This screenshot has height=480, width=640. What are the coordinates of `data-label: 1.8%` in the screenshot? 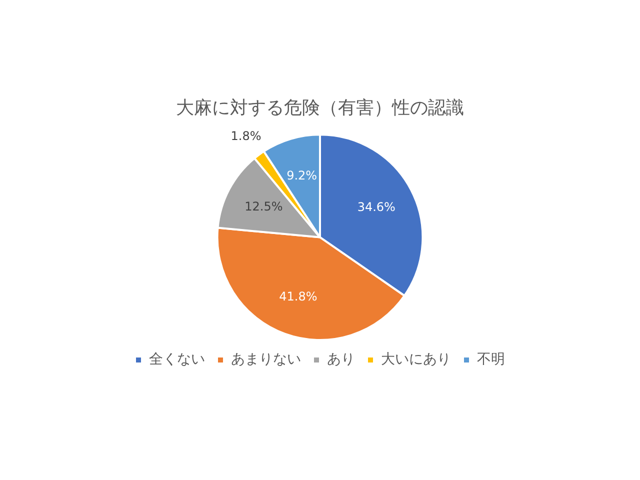 It's located at (246, 136).